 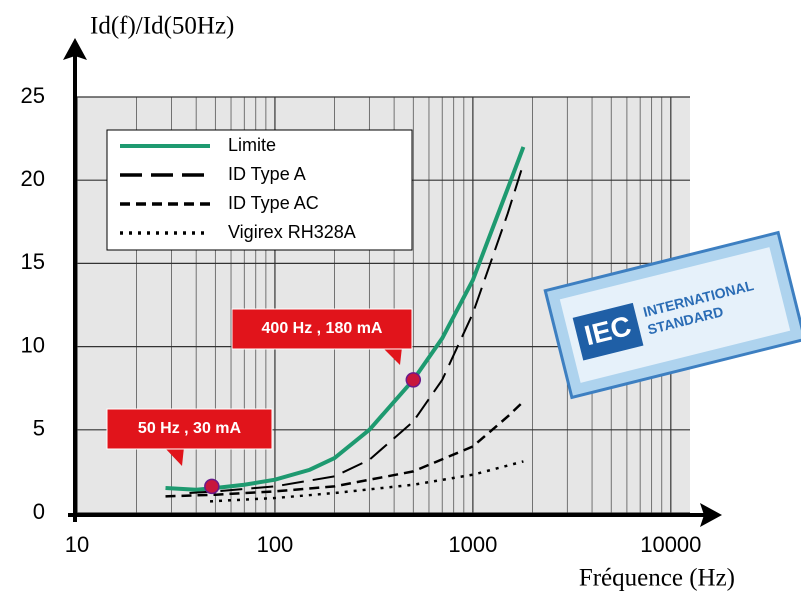 I want to click on legend-label: Vigirex RH328A, so click(x=292, y=232).